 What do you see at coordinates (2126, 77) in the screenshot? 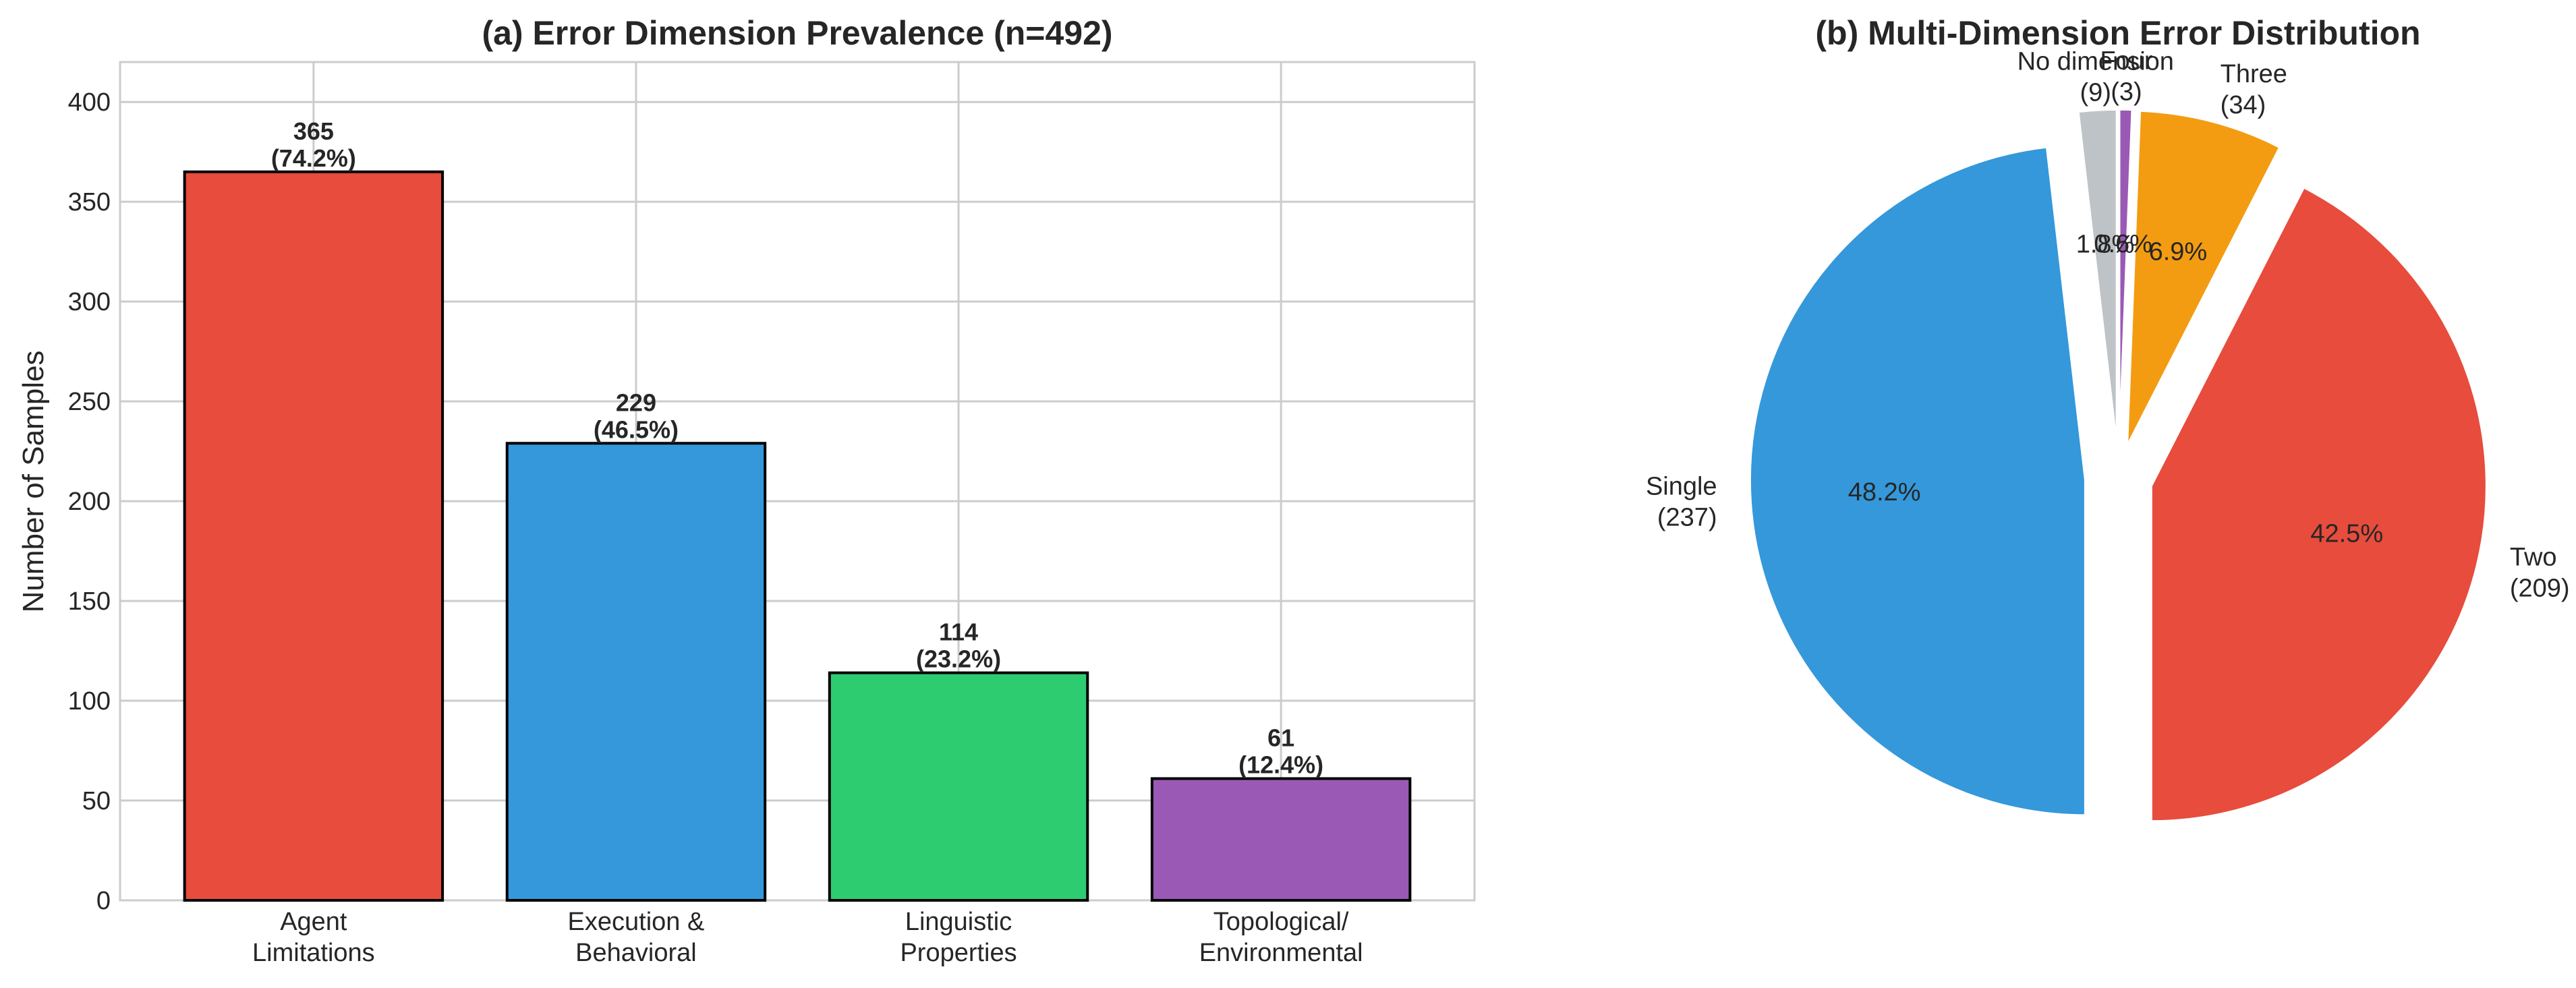
I see `pie-slice-label: Four (3)` at bounding box center [2126, 77].